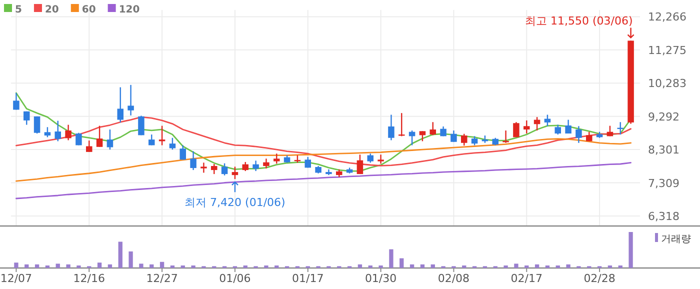 This screenshot has width=700, height=289. What do you see at coordinates (526, 278) in the screenshot?
I see `x-tick-label: 02/17` at bounding box center [526, 278].